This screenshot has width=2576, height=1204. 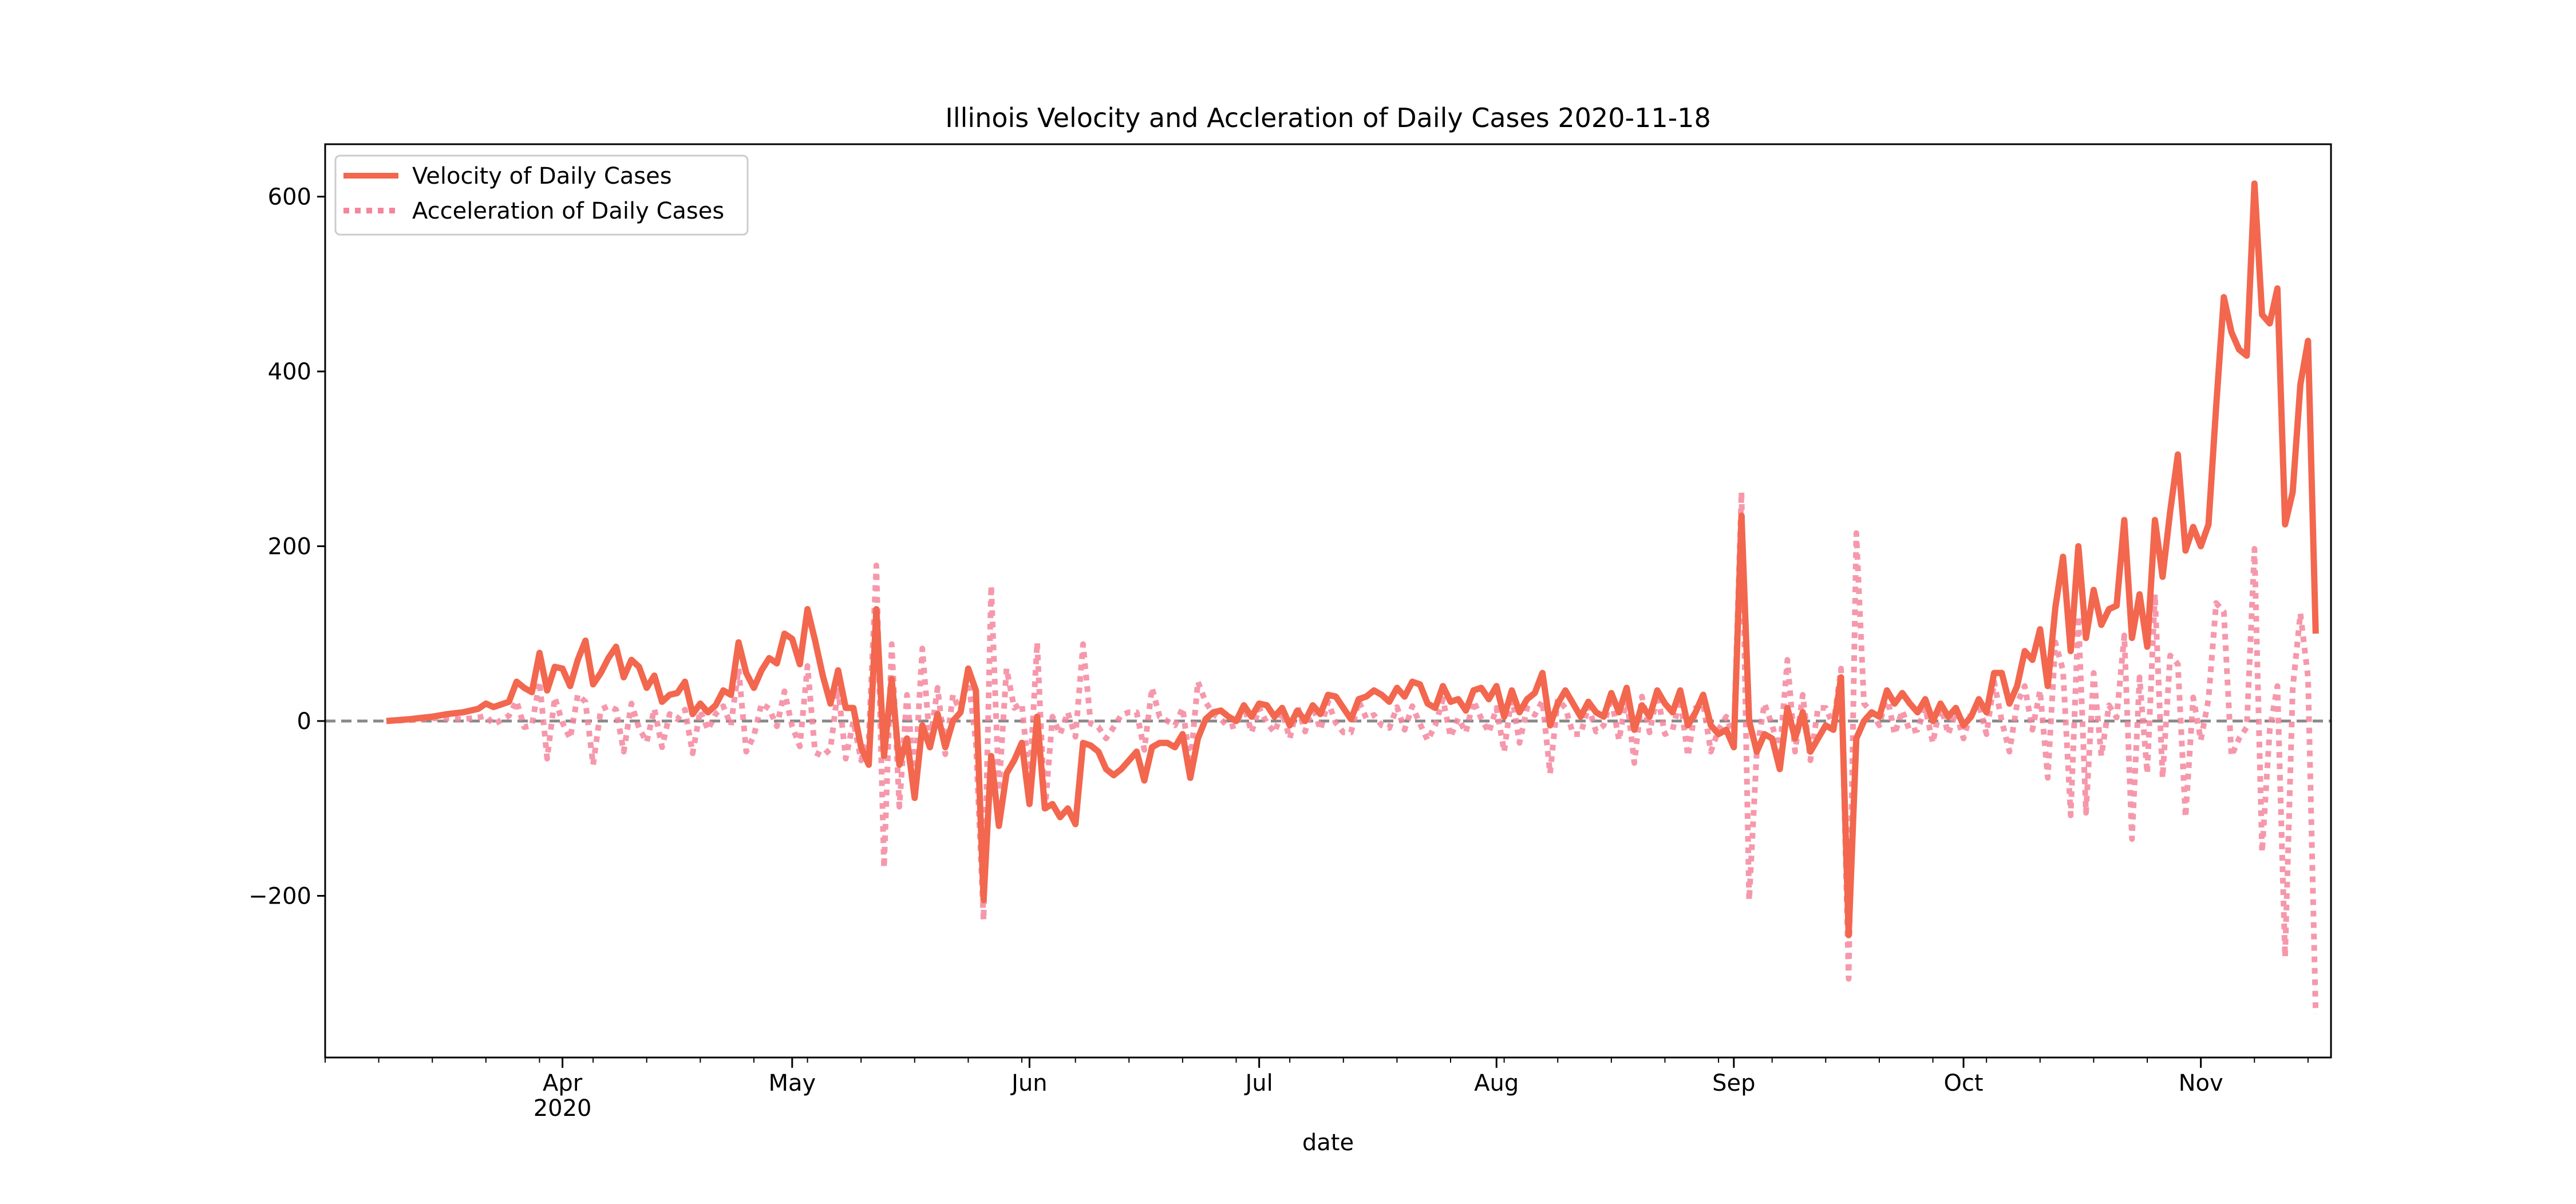 What do you see at coordinates (1496, 1083) in the screenshot?
I see `x-tick-label: Aug` at bounding box center [1496, 1083].